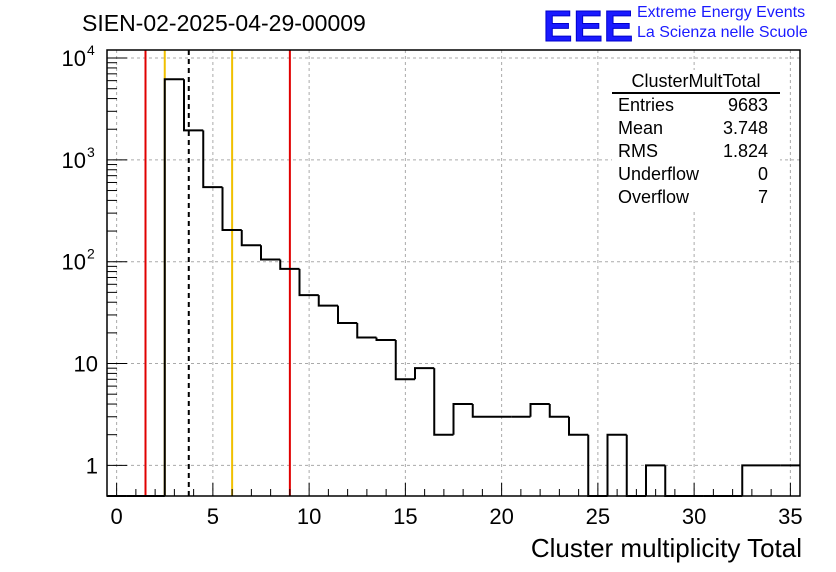 This screenshot has height=572, width=836. I want to click on stats-label: Entries, so click(646, 105).